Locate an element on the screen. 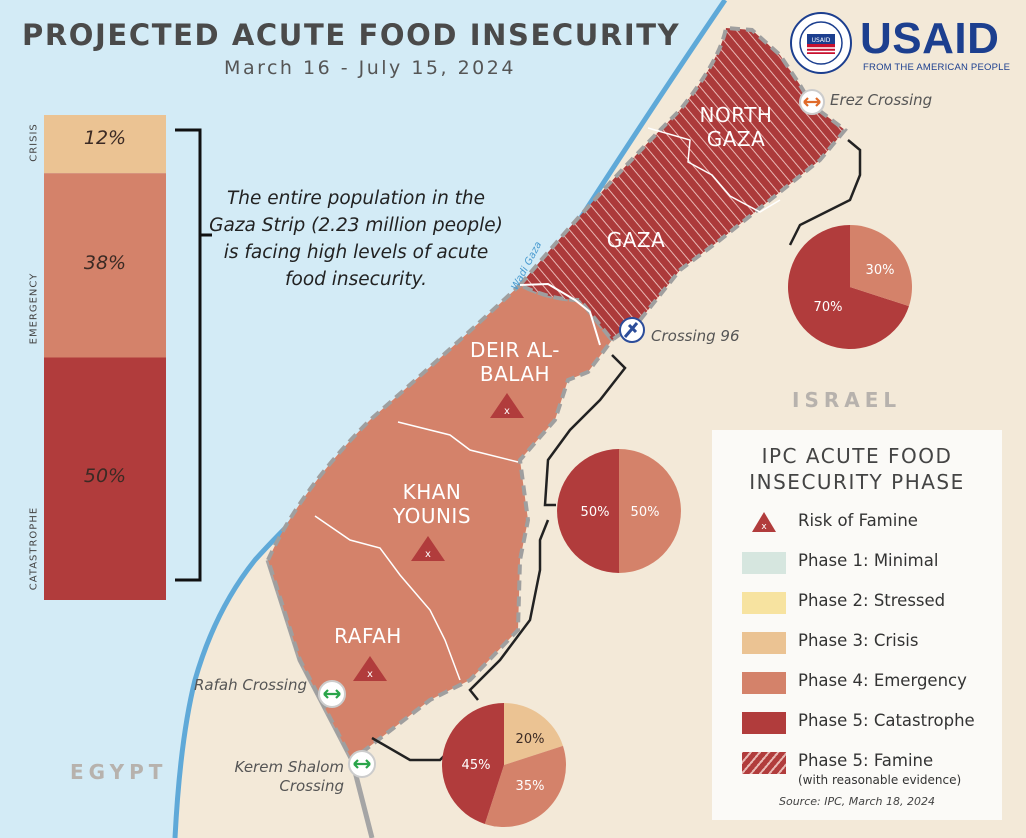 The height and width of the screenshot is (838, 1026). pie-label-catastrophe: 70% is located at coordinates (828, 307).